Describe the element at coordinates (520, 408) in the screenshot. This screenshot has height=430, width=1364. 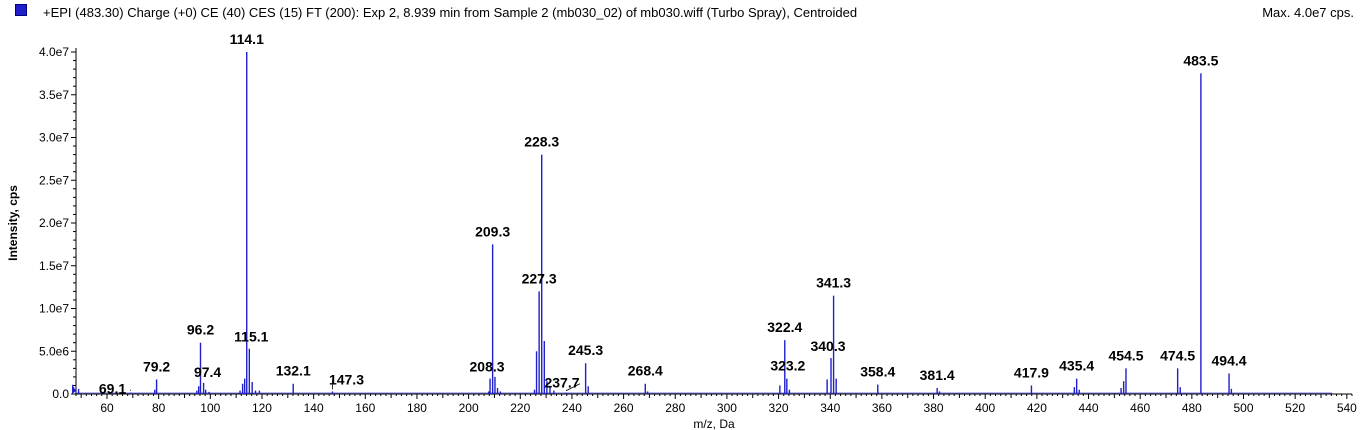
I see `x-tick-label: 220` at that location.